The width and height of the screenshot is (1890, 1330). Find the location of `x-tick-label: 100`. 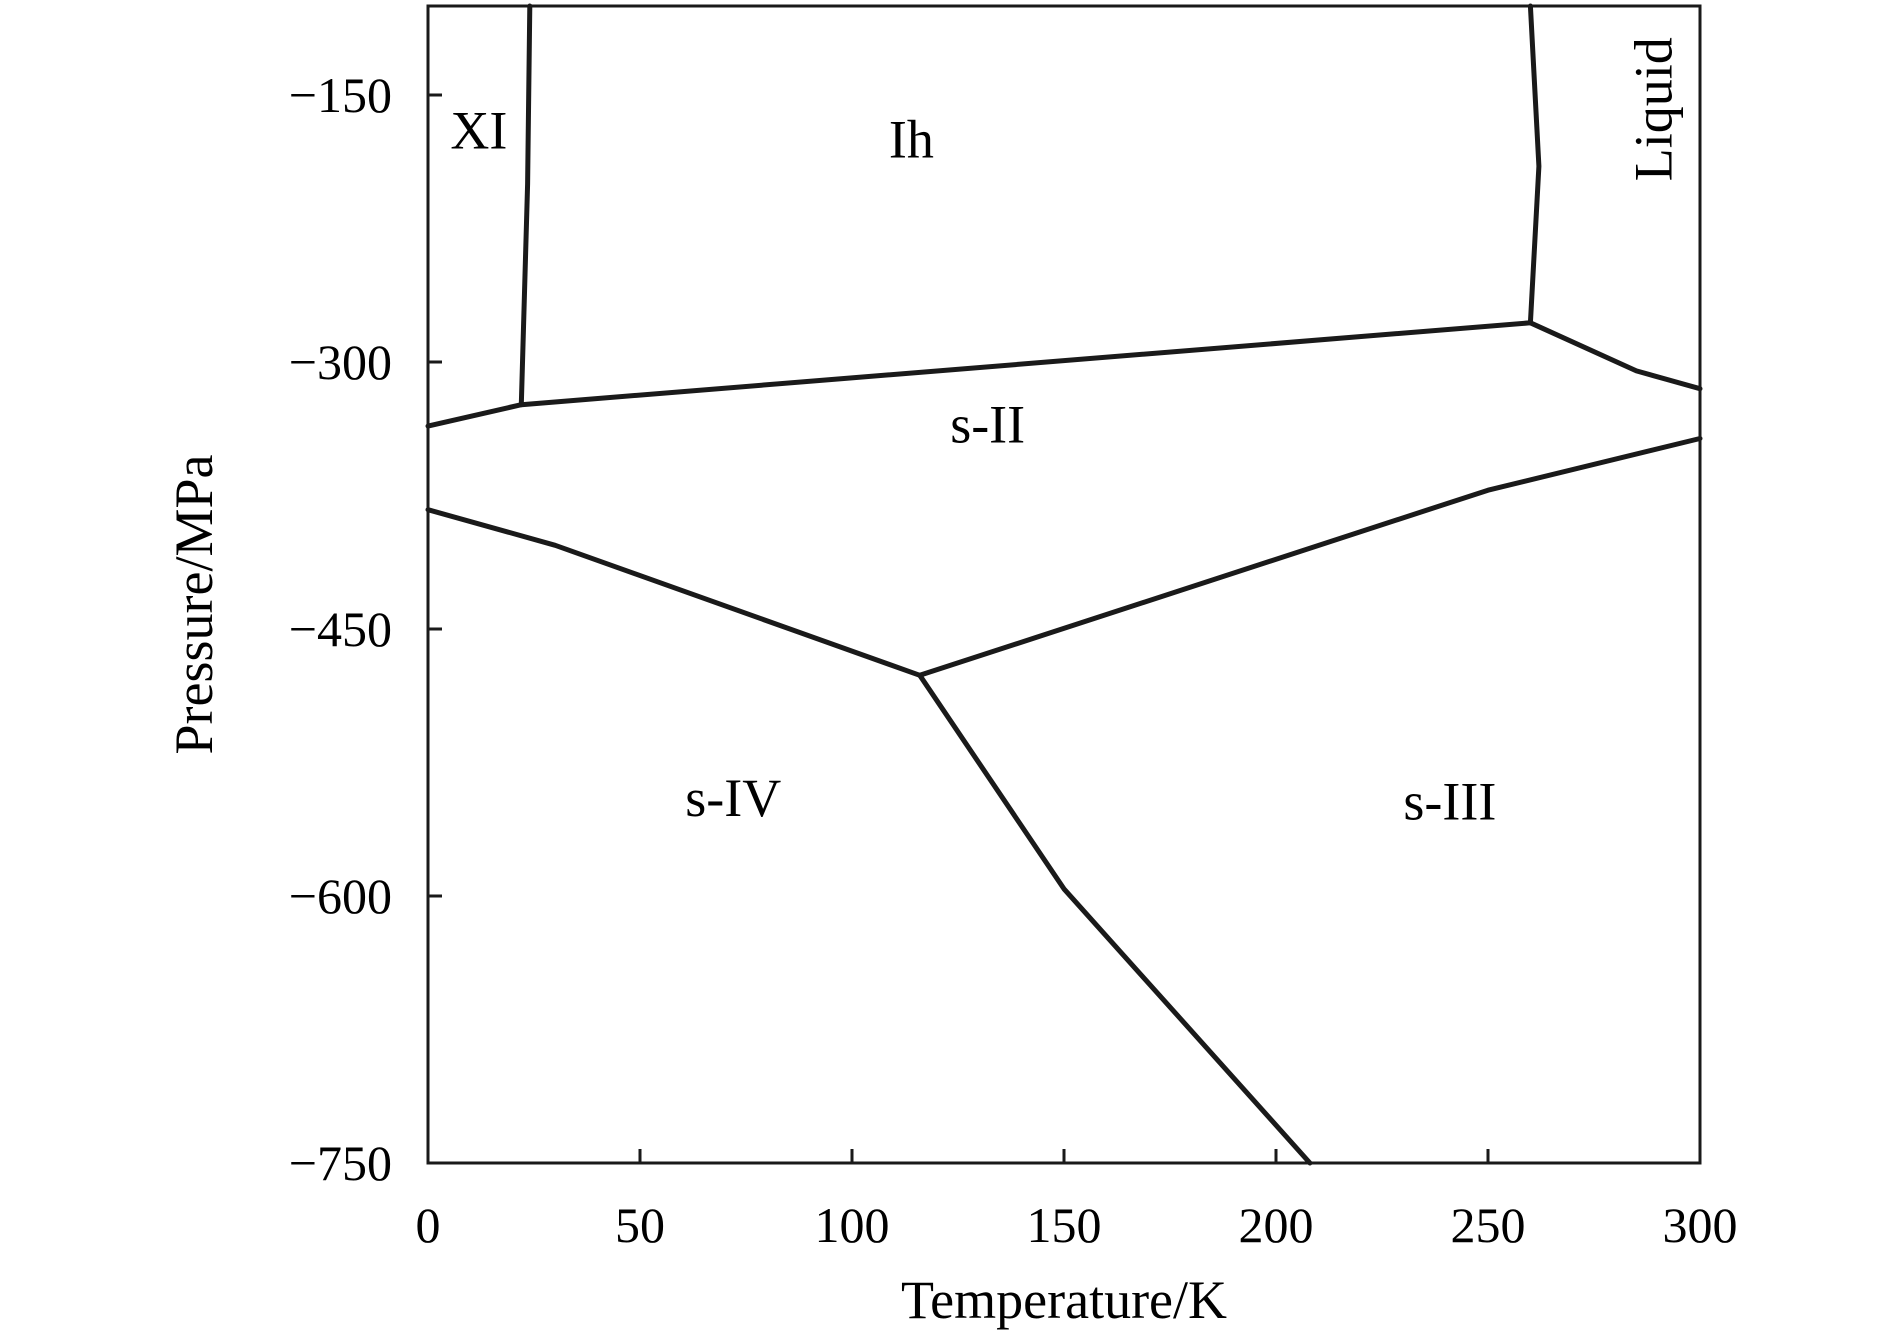

x-tick-label: 100 is located at coordinates (852, 1225).